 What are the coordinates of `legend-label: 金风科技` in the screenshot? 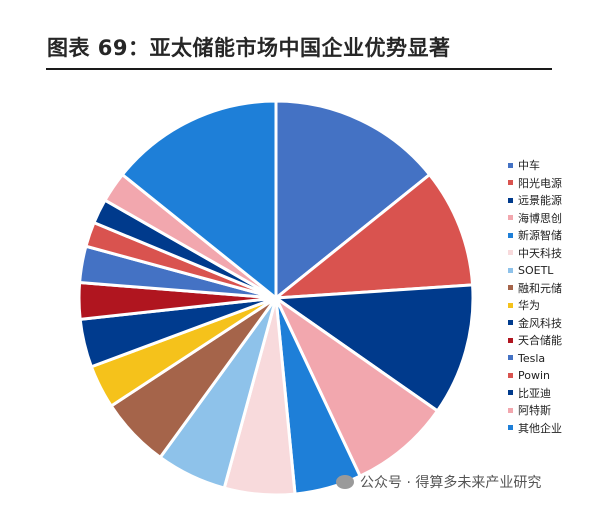 It's located at (540, 323).